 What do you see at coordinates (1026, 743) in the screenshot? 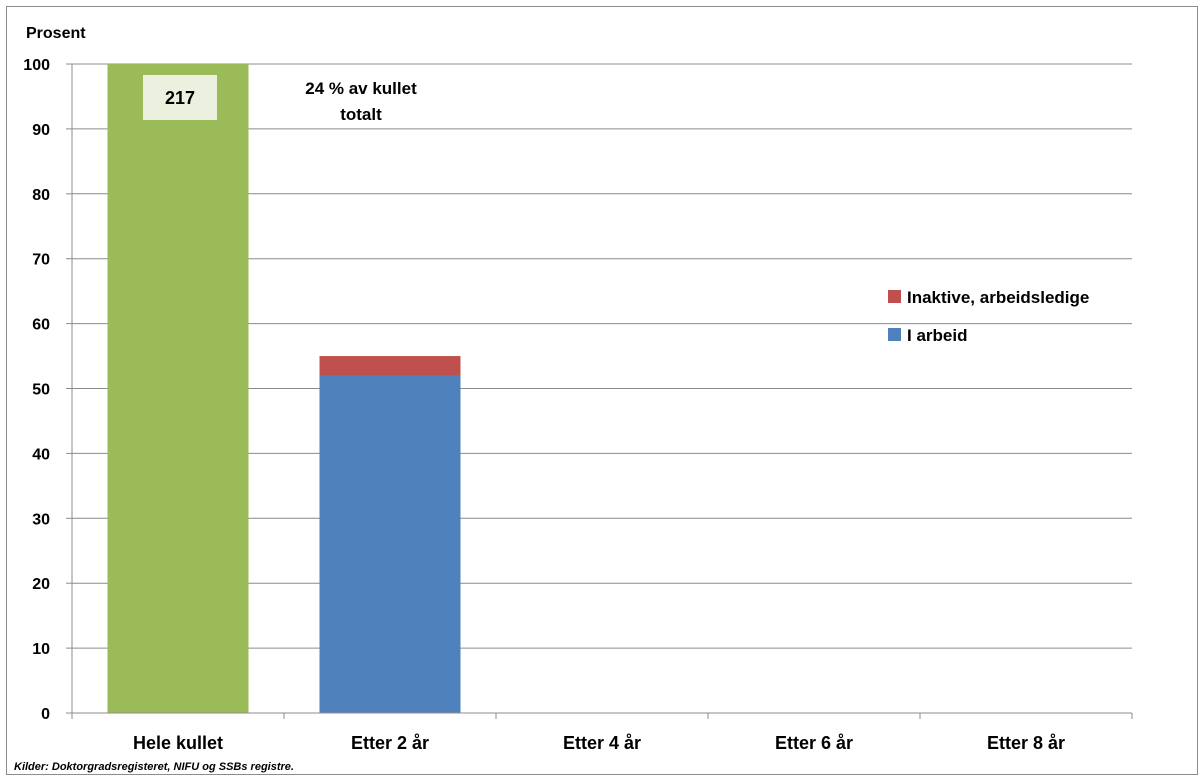
I see `x-tick-label: Etter 8 år` at bounding box center [1026, 743].